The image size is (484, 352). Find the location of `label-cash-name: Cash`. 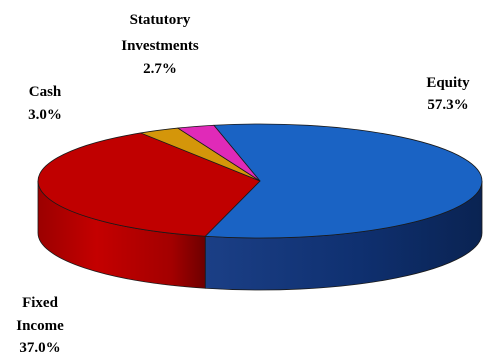

label-cash-name: Cash is located at coordinates (45, 92).